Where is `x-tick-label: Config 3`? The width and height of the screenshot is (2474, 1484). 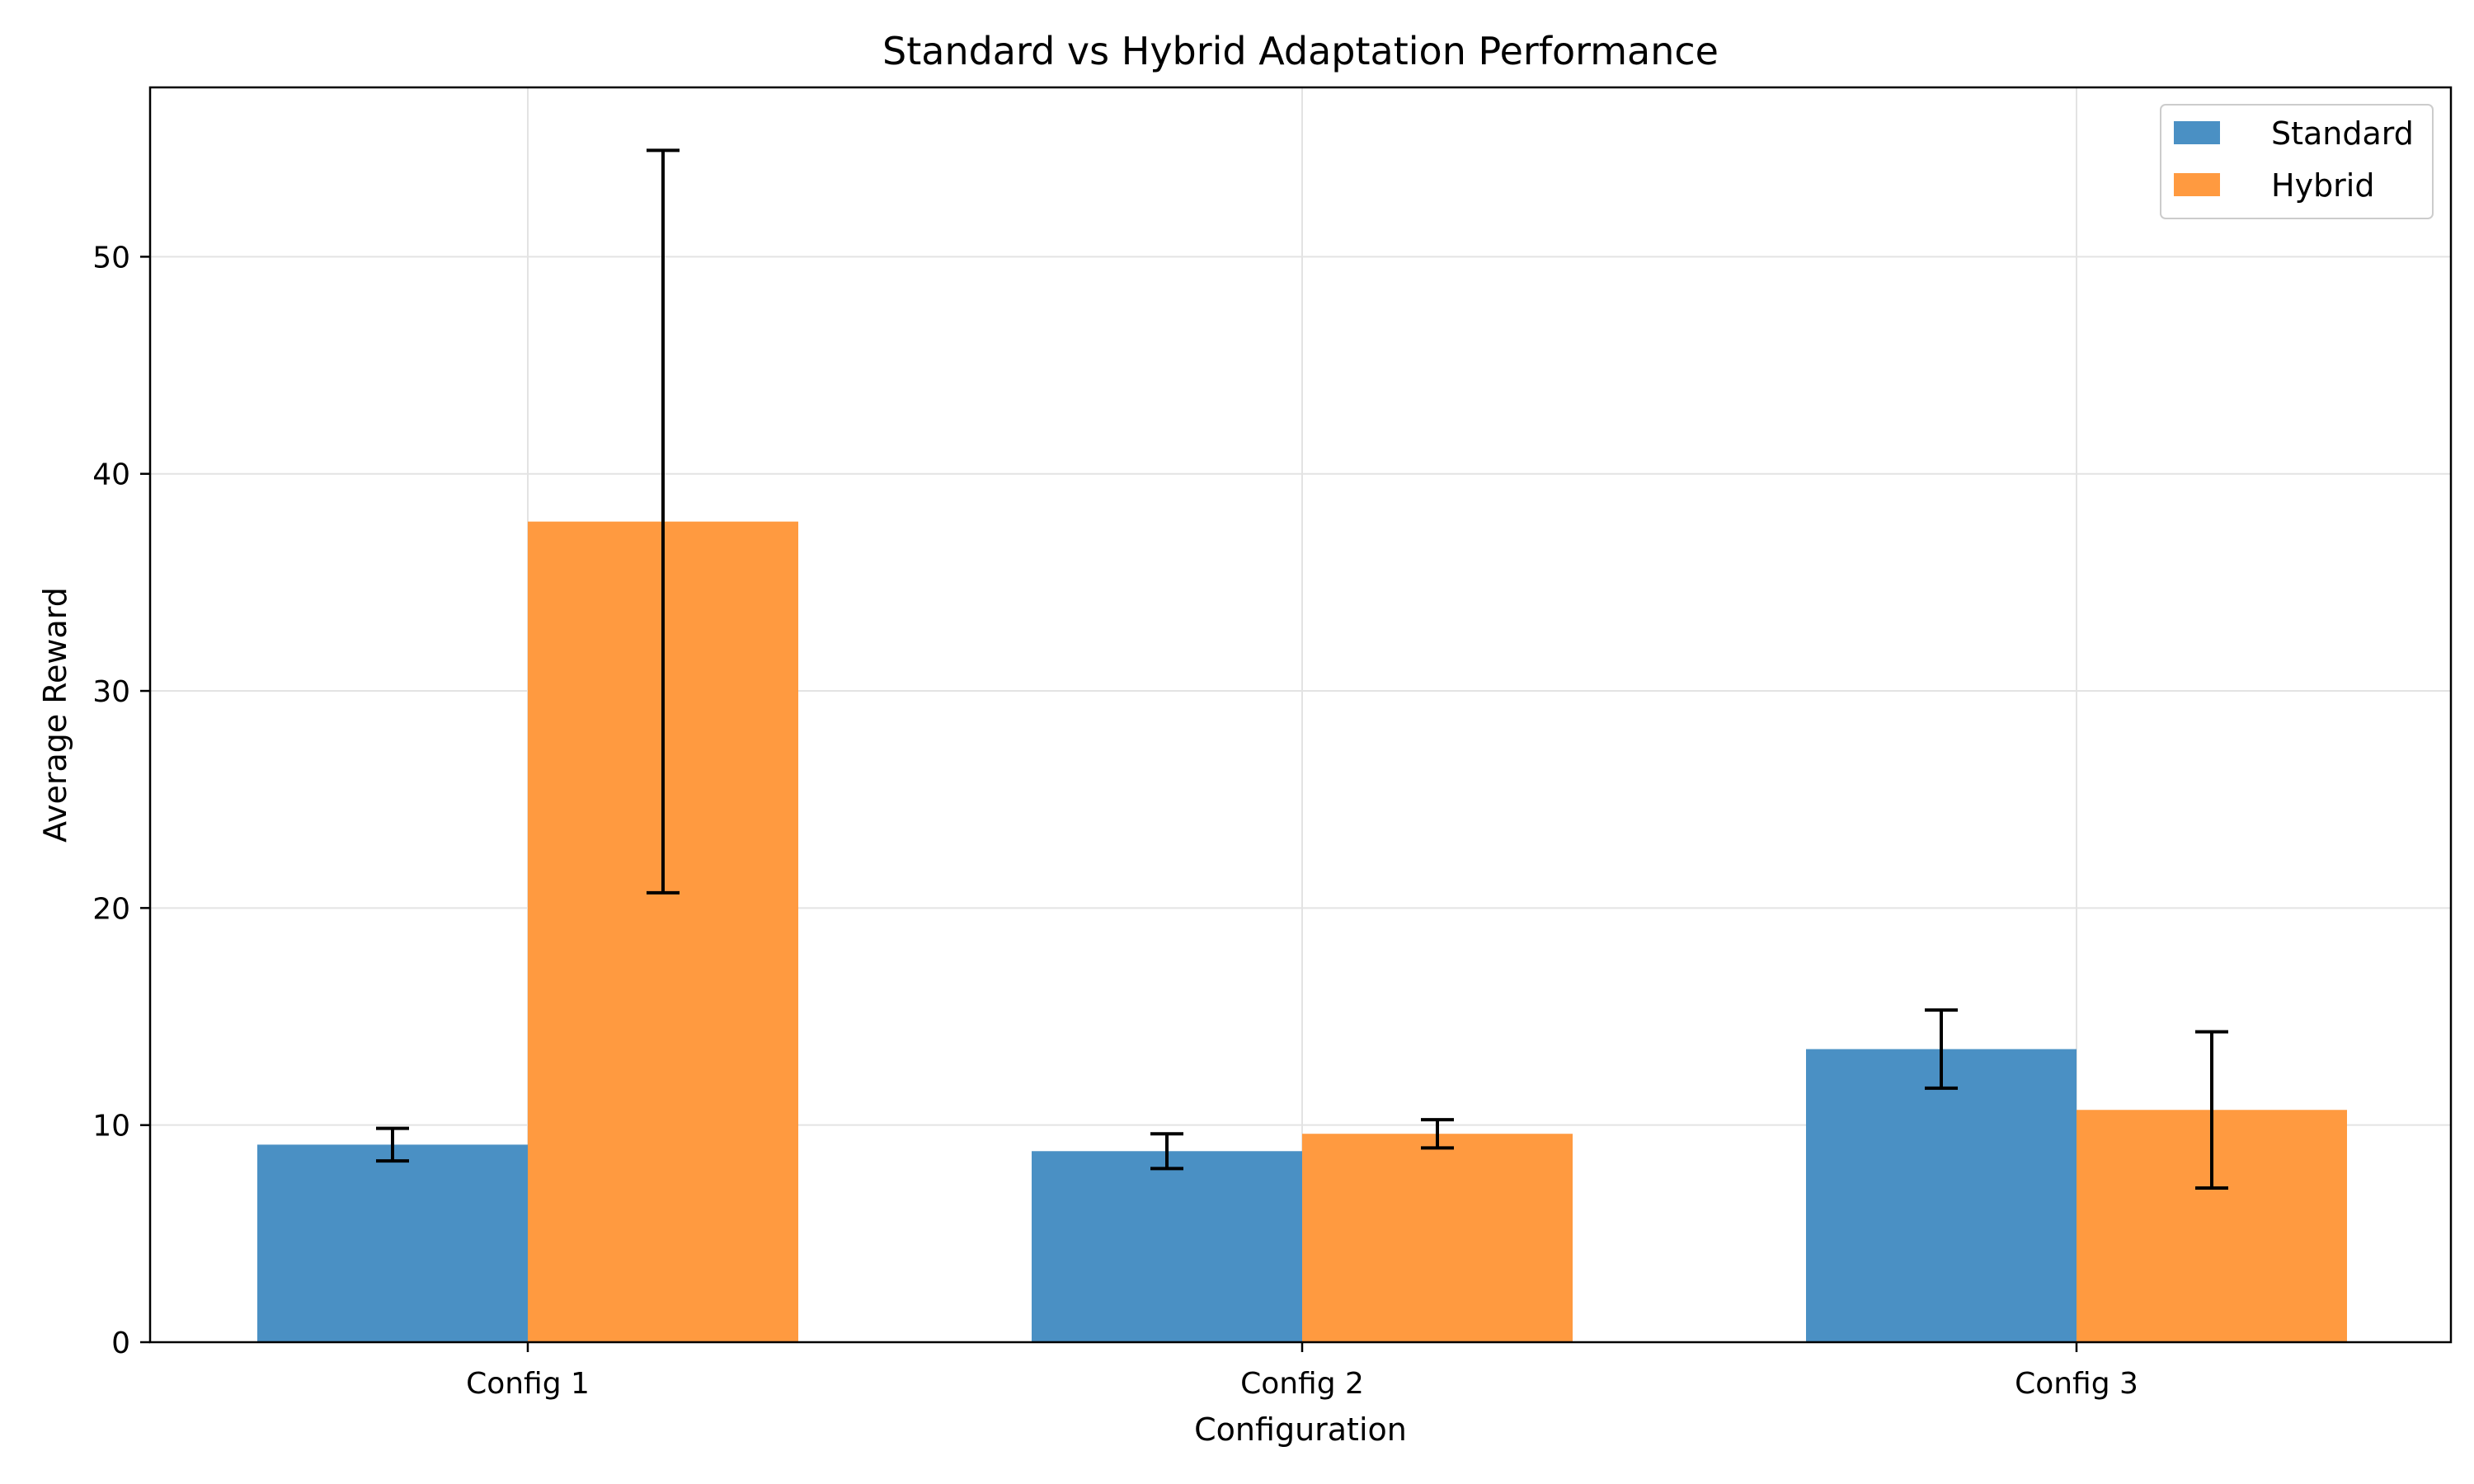
x-tick-label: Config 3 is located at coordinates (2076, 1384).